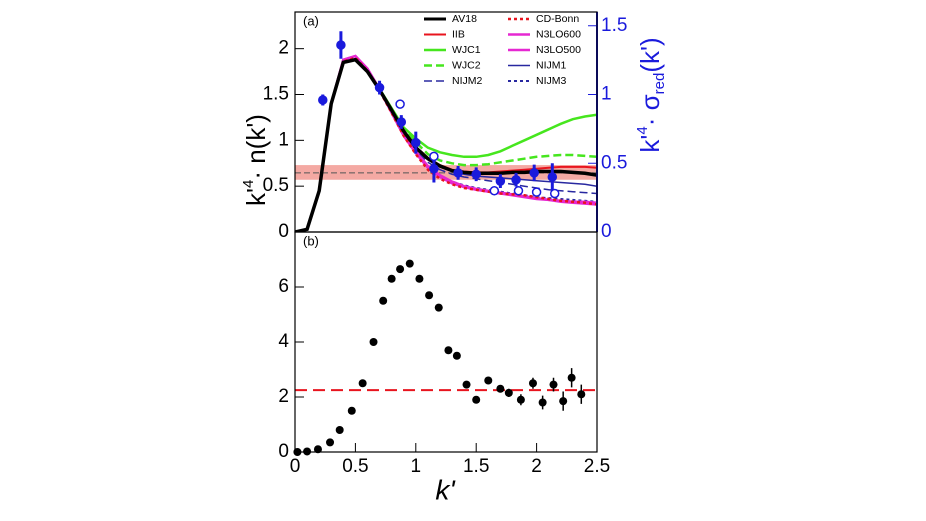 The height and width of the screenshot is (521, 926). Describe the element at coordinates (466, 50) in the screenshot. I see `legend-label: WJC1` at that location.